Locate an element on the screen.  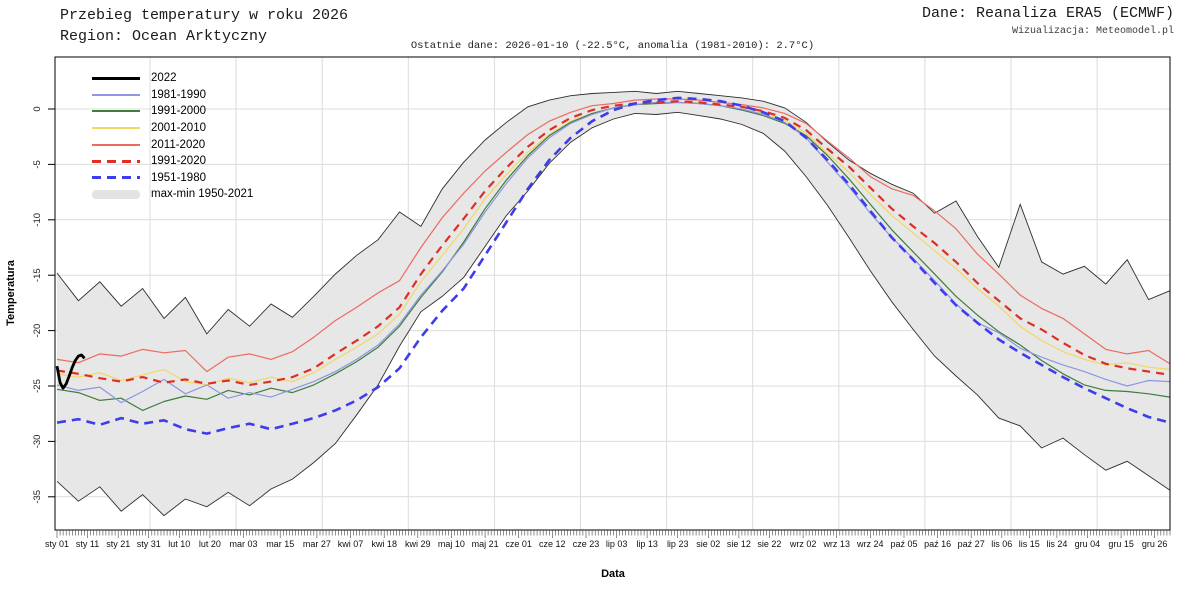
svg-text: wrz 02 is located at coordinates (803, 544).